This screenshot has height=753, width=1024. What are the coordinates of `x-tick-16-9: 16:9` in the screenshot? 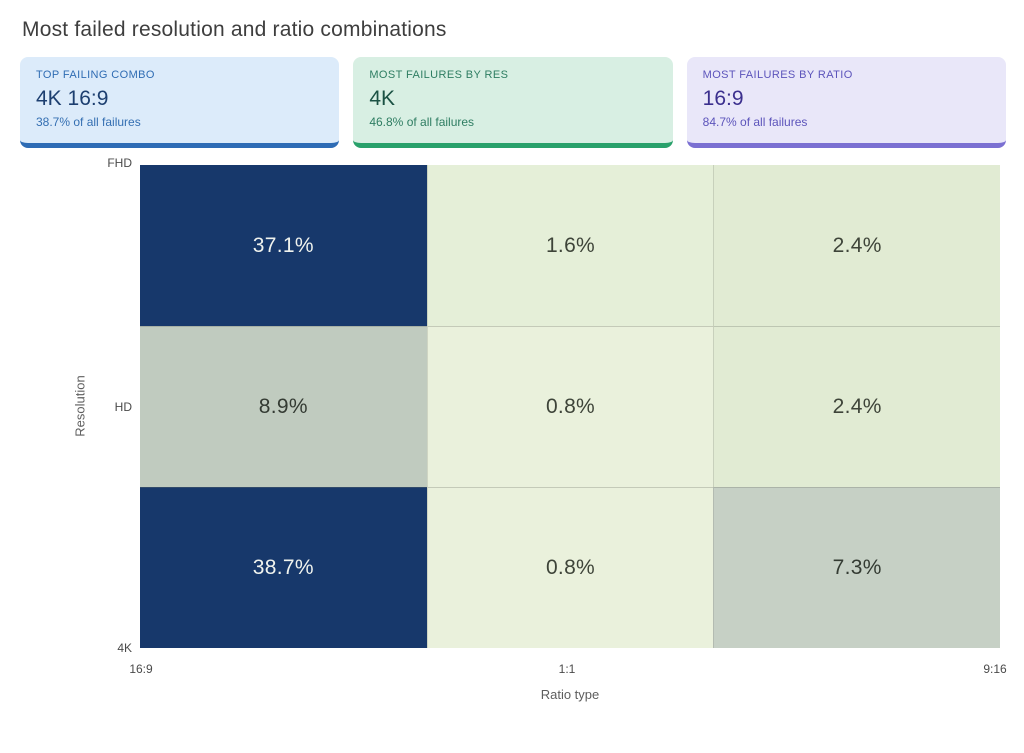 It's located at (141, 669).